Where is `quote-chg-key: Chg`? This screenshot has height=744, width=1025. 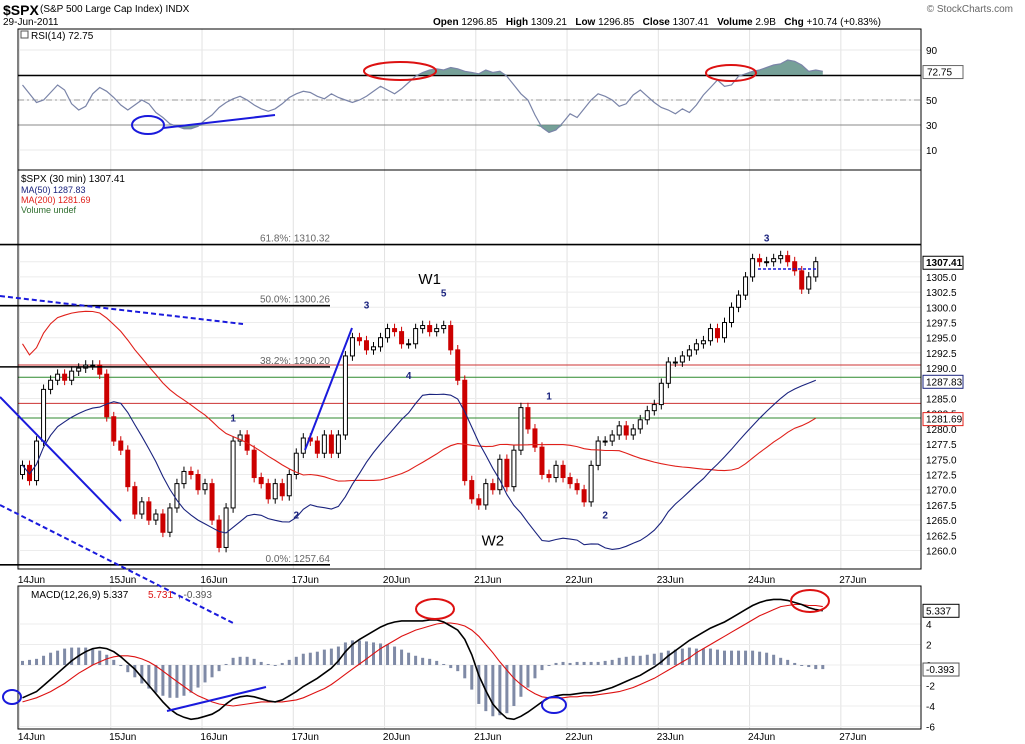 quote-chg-key: Chg is located at coordinates (794, 22).